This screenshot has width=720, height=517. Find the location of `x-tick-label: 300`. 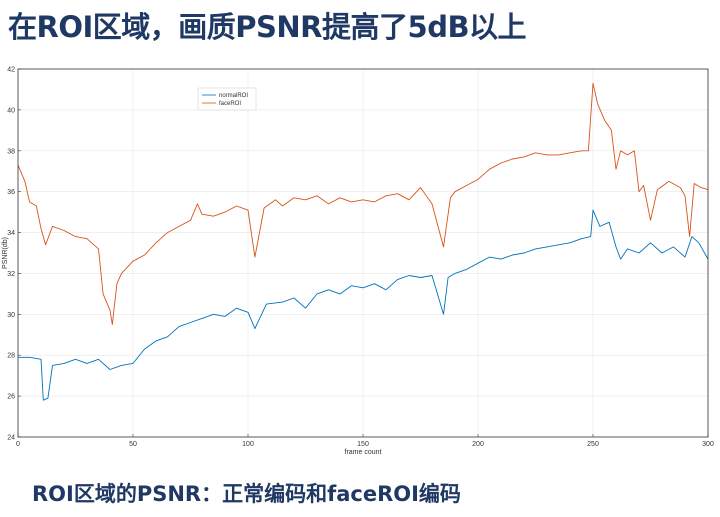

x-tick-label: 300 is located at coordinates (708, 444).